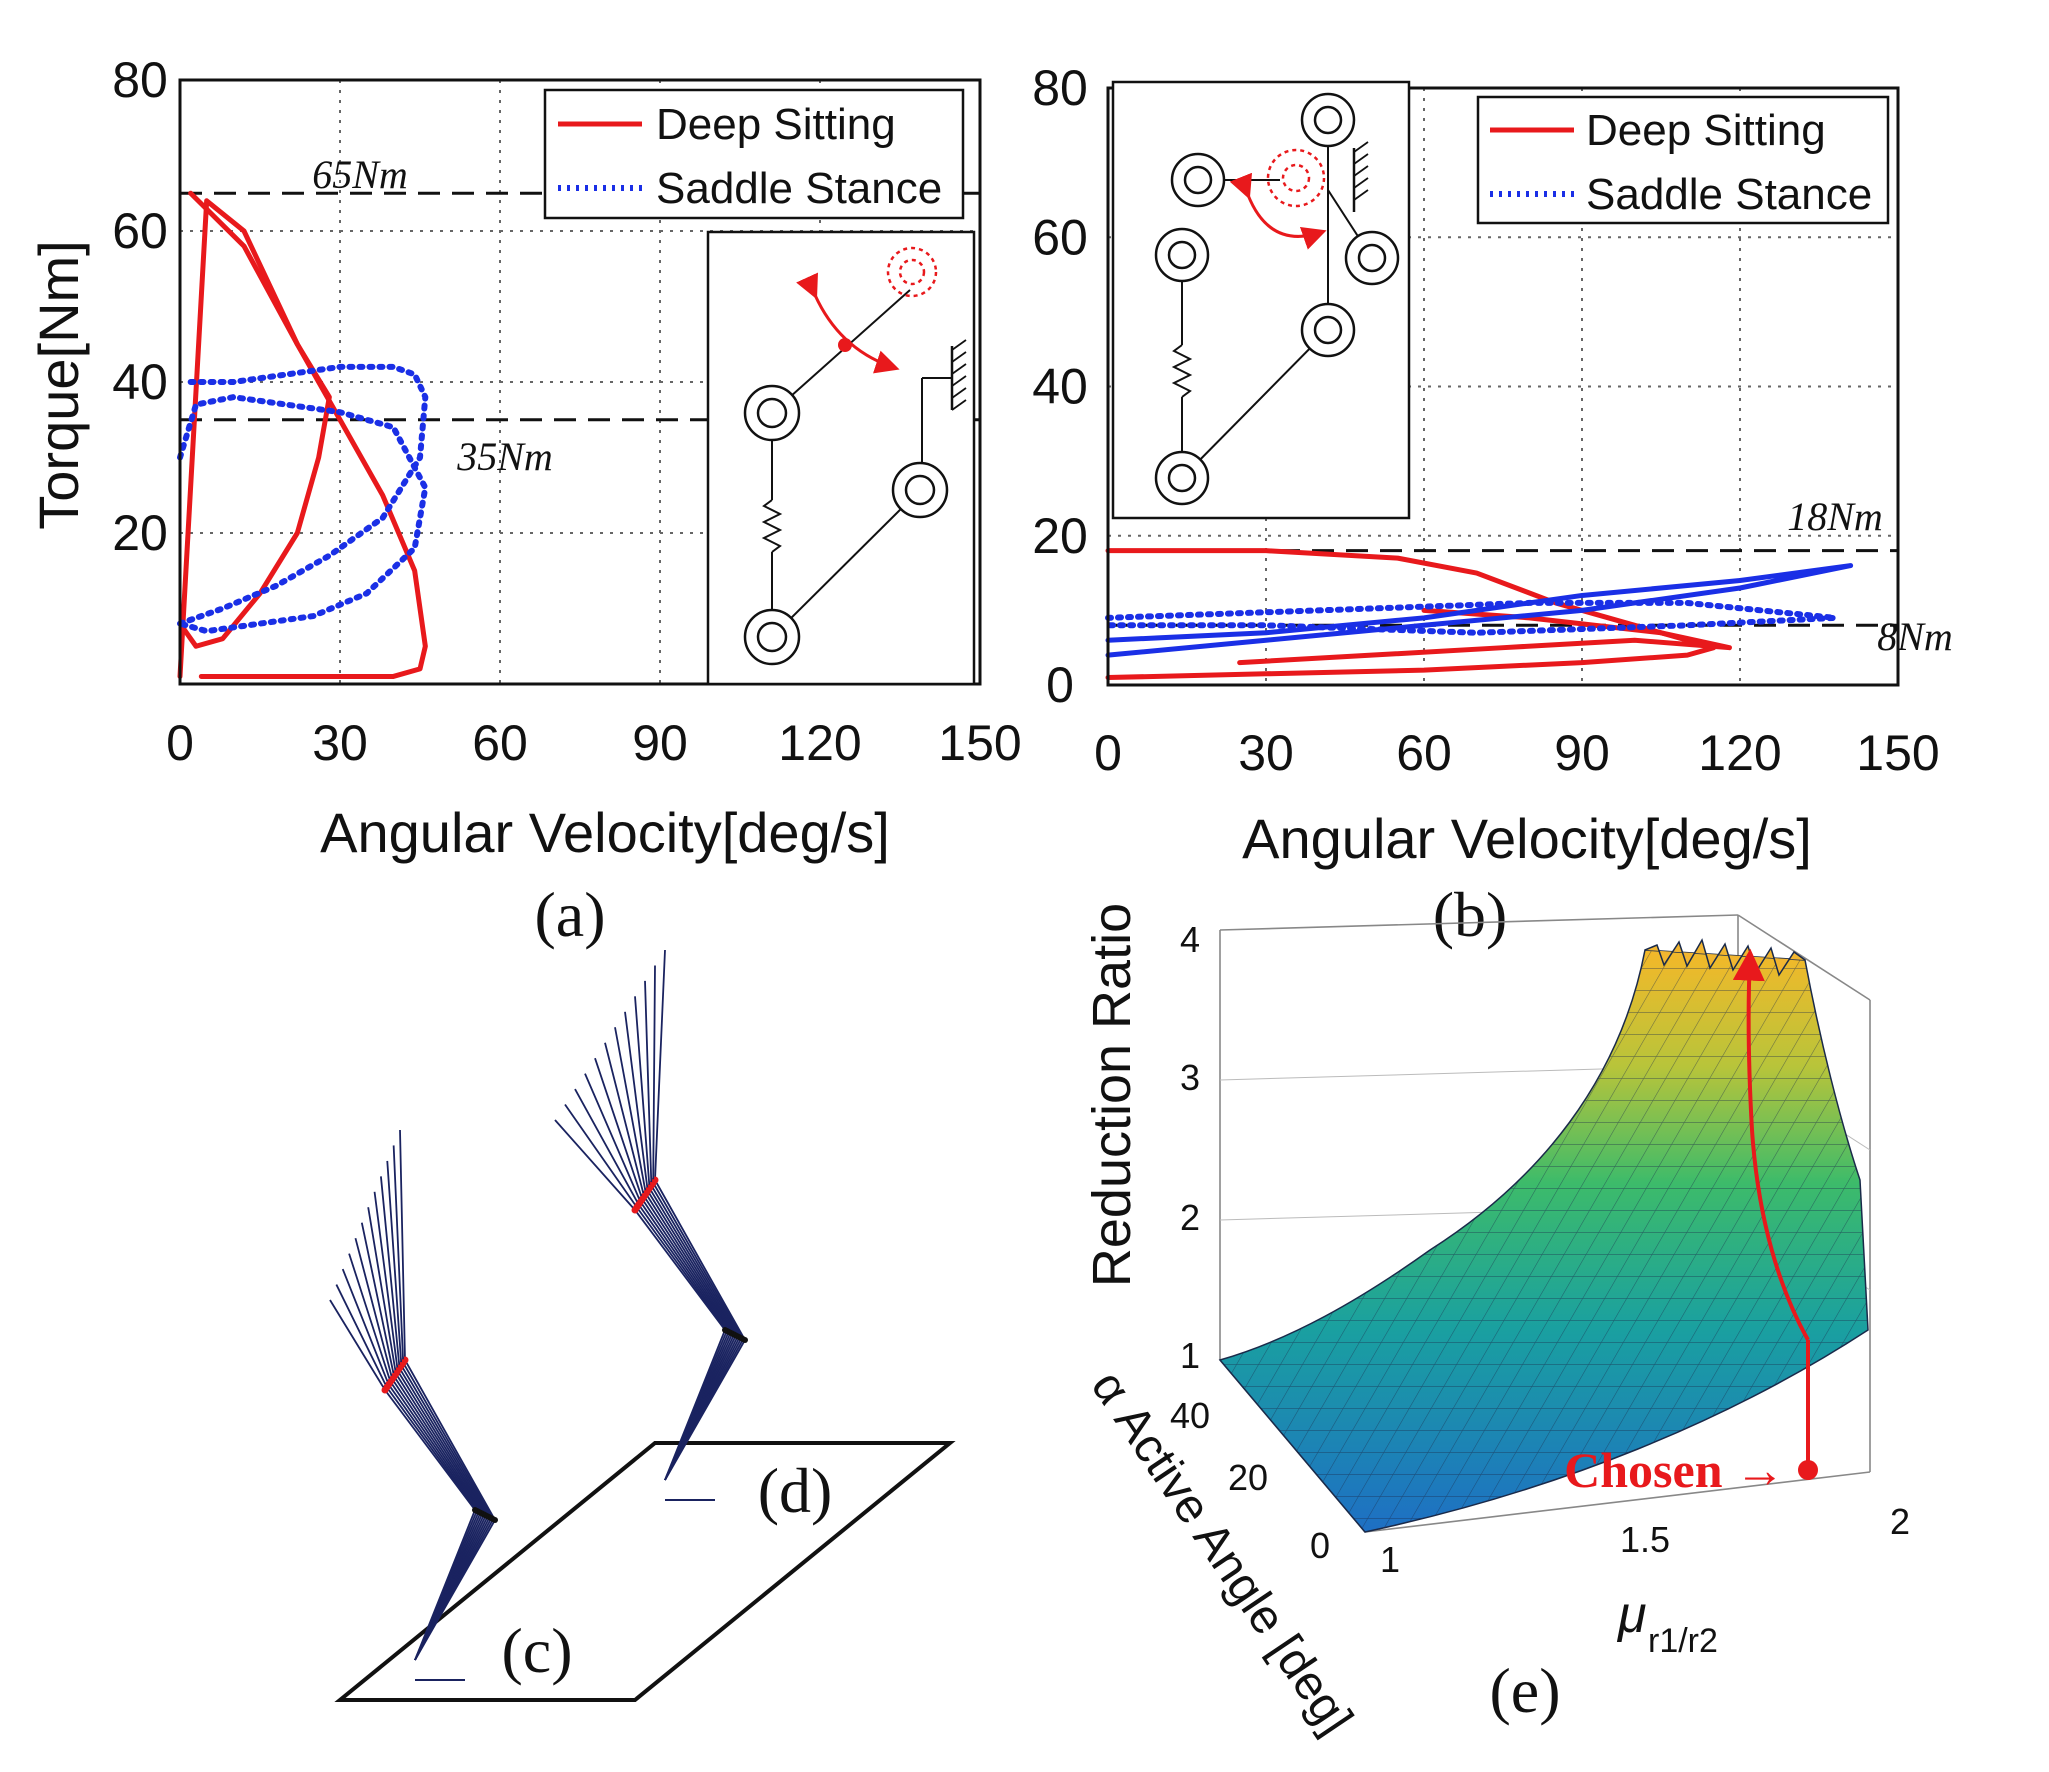 Image resolution: width=2049 pixels, height=1772 pixels. Describe the element at coordinates (1706, 130) in the screenshot. I see `legend-label-deep-sitting-b: Deep Sitting` at that location.